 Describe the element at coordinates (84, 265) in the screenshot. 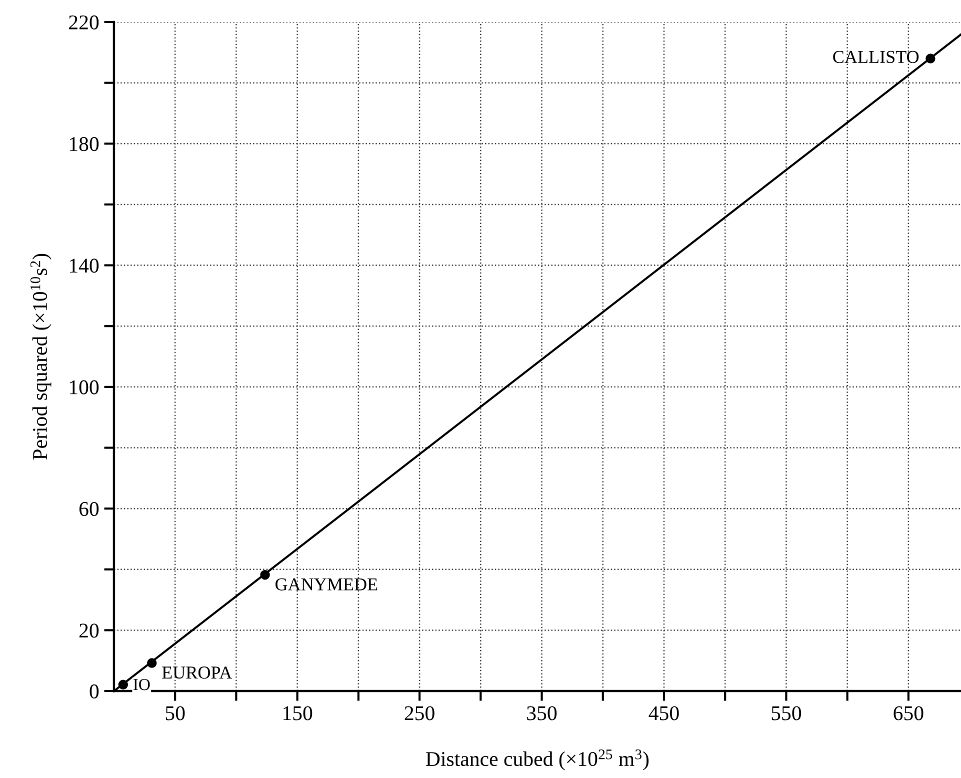

I see `y-tick-label: 140` at that location.